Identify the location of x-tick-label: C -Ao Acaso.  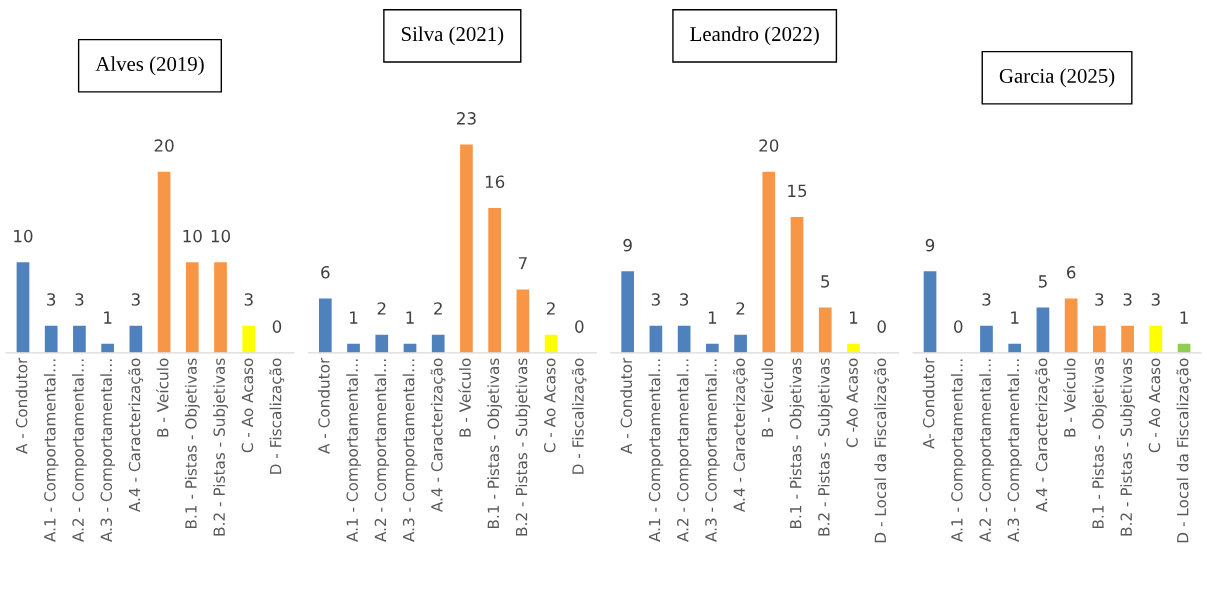
(852, 403).